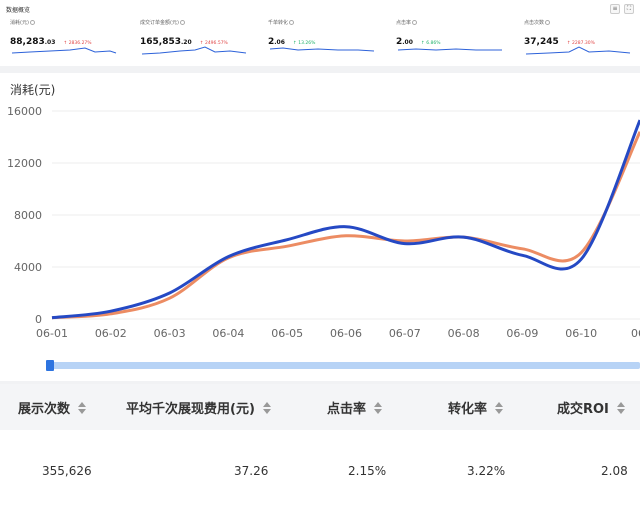 The height and width of the screenshot is (505, 640). What do you see at coordinates (635, 333) in the screenshot?
I see `x-tick-label: 06-` at bounding box center [635, 333].